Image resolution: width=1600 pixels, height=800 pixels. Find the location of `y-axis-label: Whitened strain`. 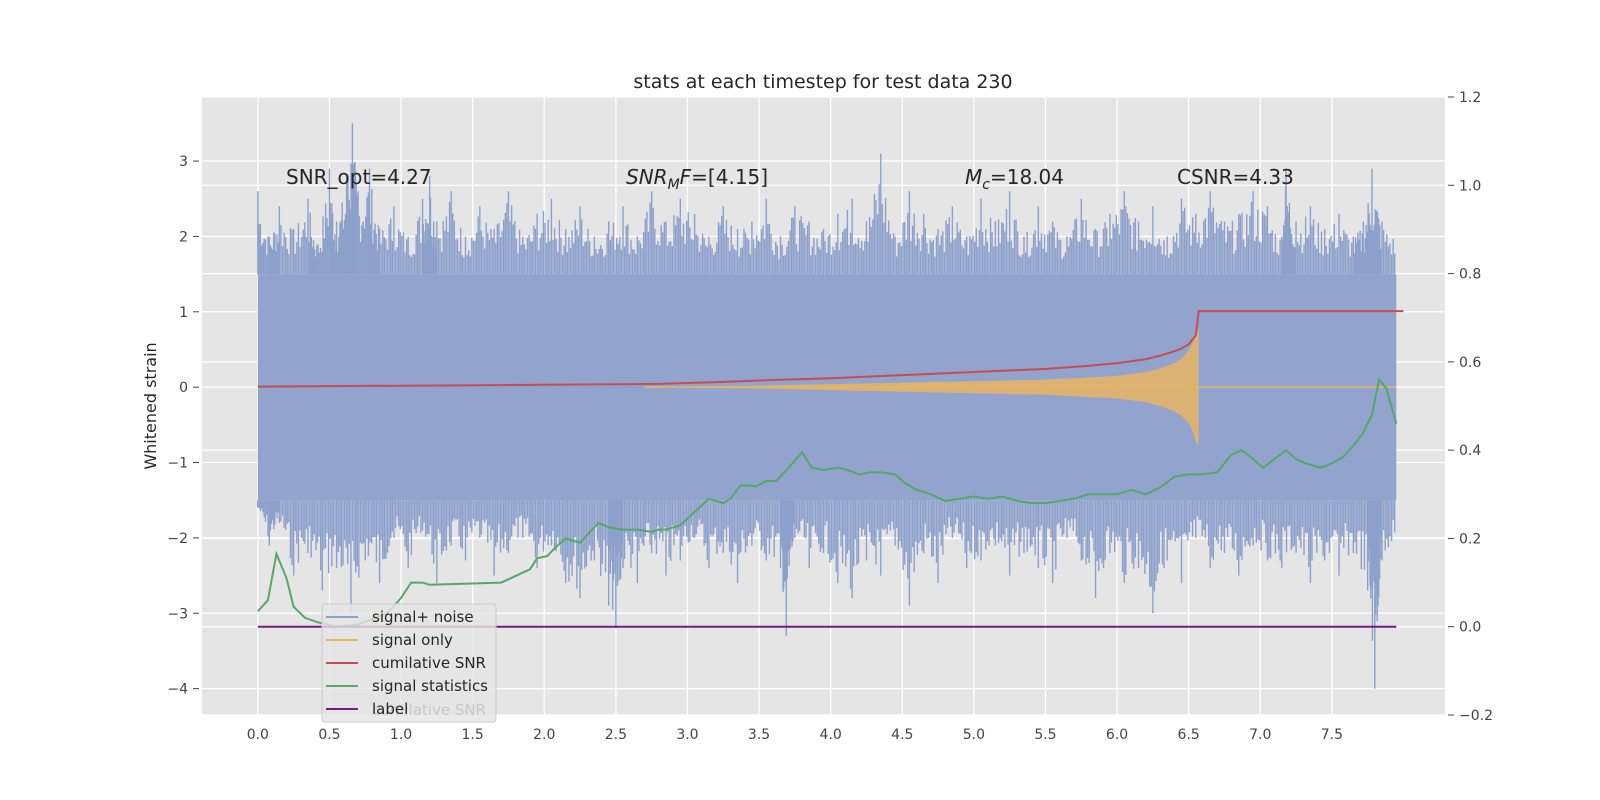

y-axis-label: Whitened strain is located at coordinates (150, 405).